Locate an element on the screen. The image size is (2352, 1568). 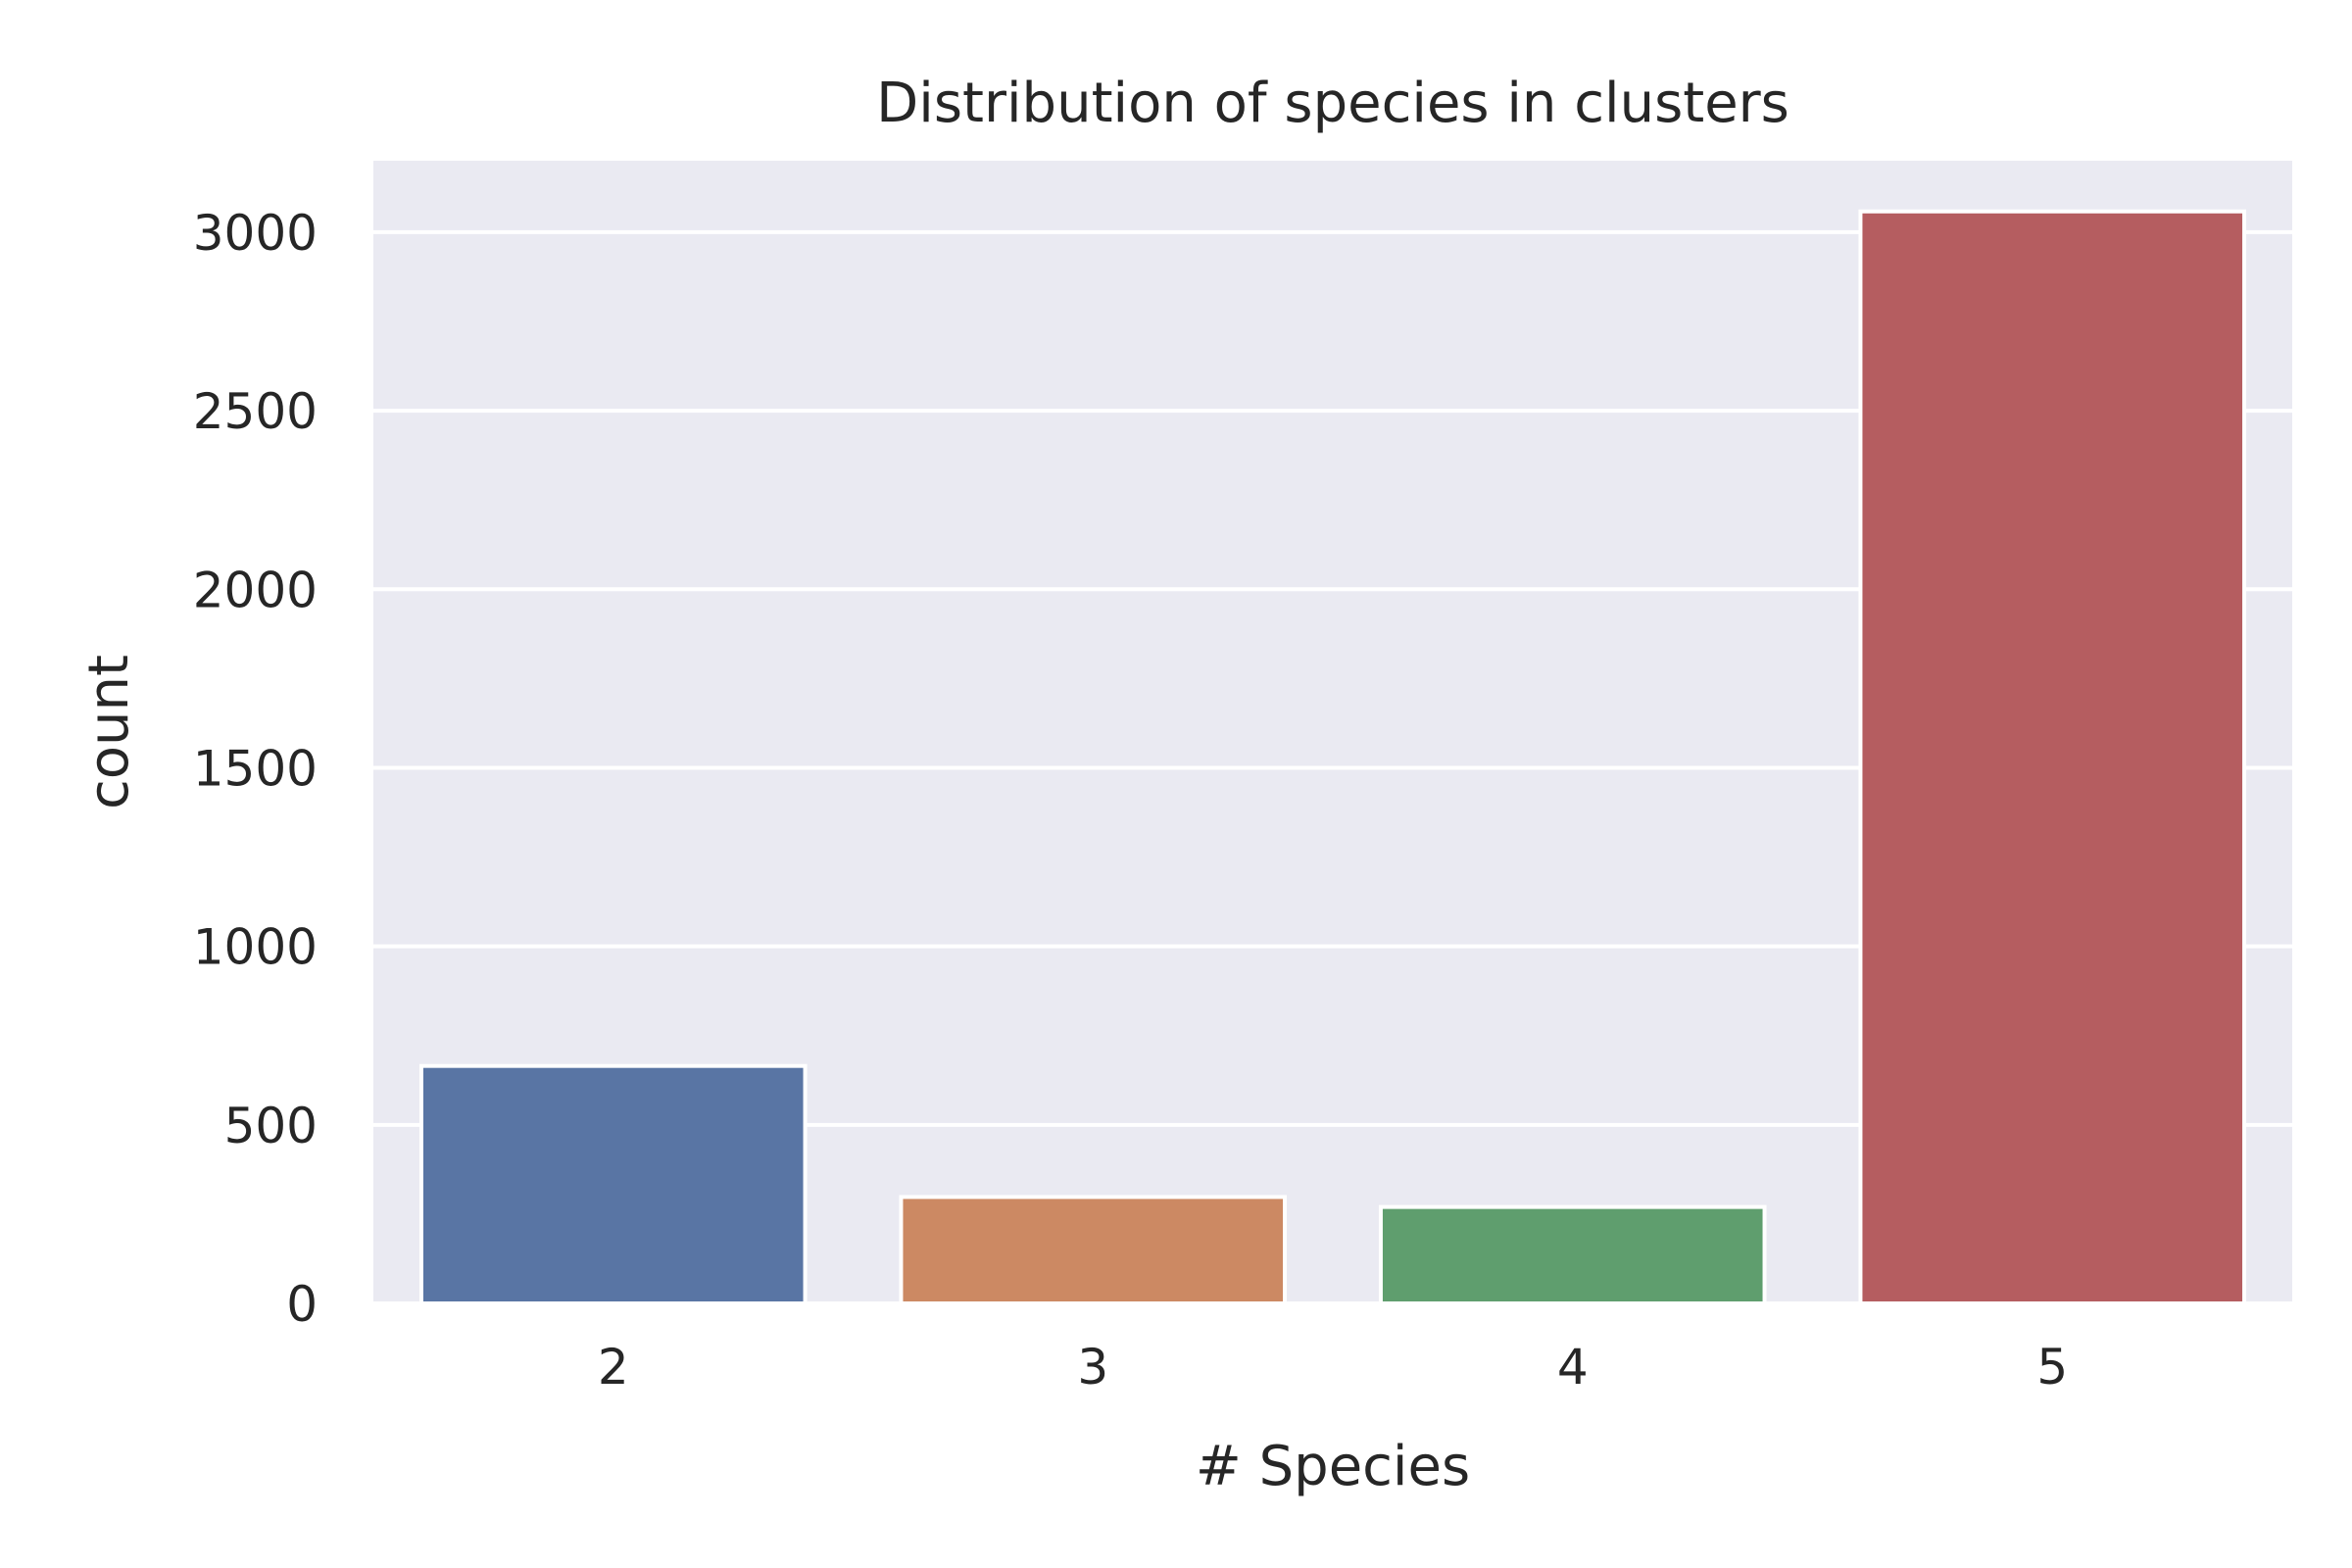
y-tick-label: 1000 is located at coordinates (255, 947).